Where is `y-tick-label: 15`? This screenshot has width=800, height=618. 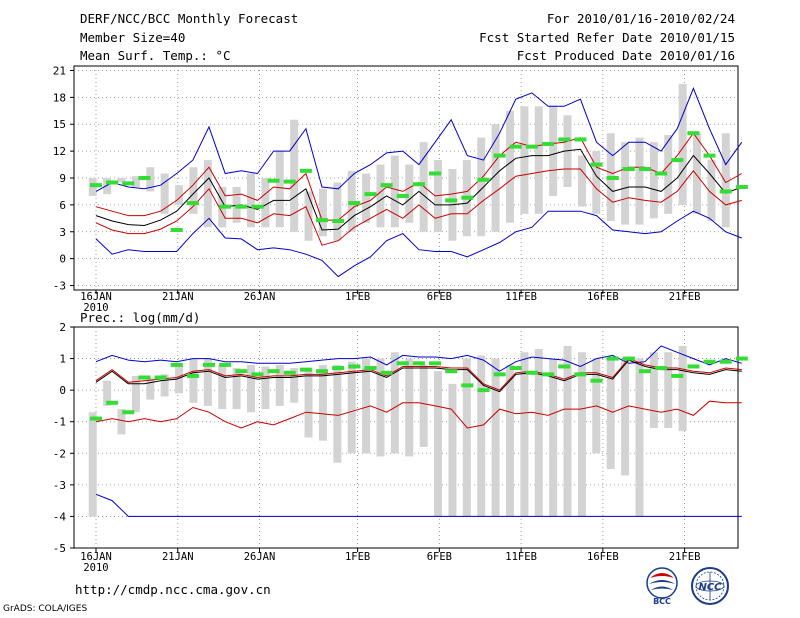
y-tick-label: 15 is located at coordinates (59, 124).